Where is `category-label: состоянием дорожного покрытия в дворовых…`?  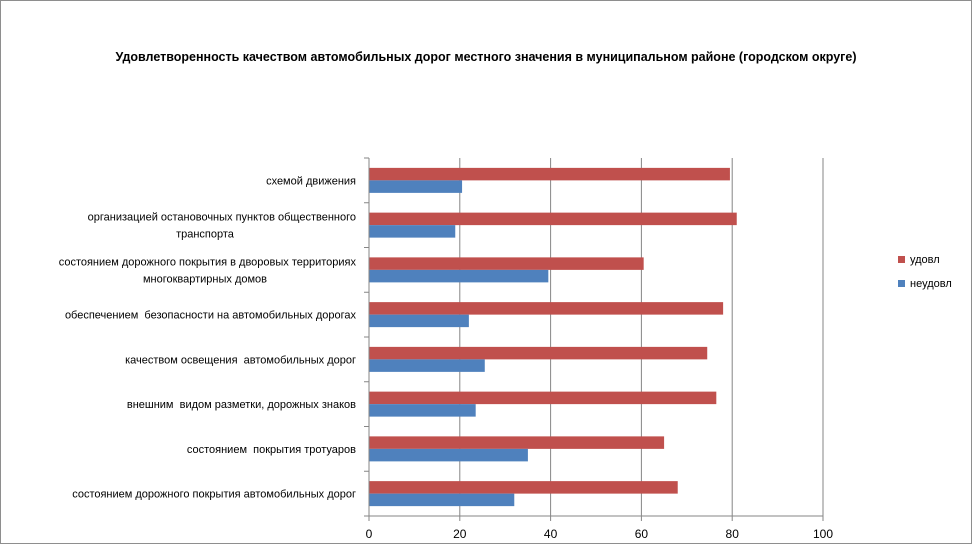
category-label: состоянием дорожного покрытия в дворовых… is located at coordinates (208, 262).